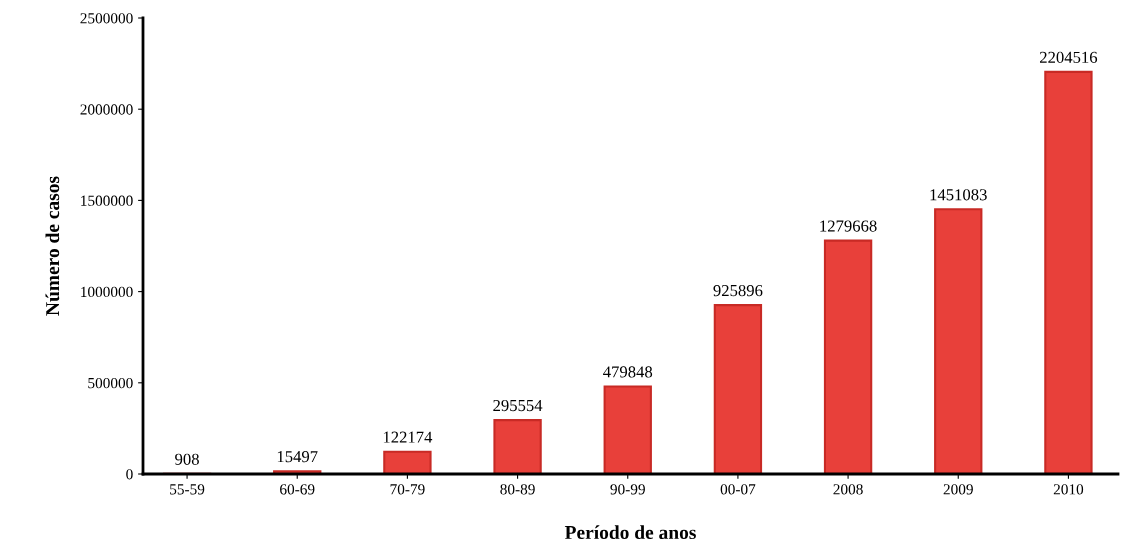 The height and width of the screenshot is (544, 1137). I want to click on y-tick-label: 500000, so click(110, 383).